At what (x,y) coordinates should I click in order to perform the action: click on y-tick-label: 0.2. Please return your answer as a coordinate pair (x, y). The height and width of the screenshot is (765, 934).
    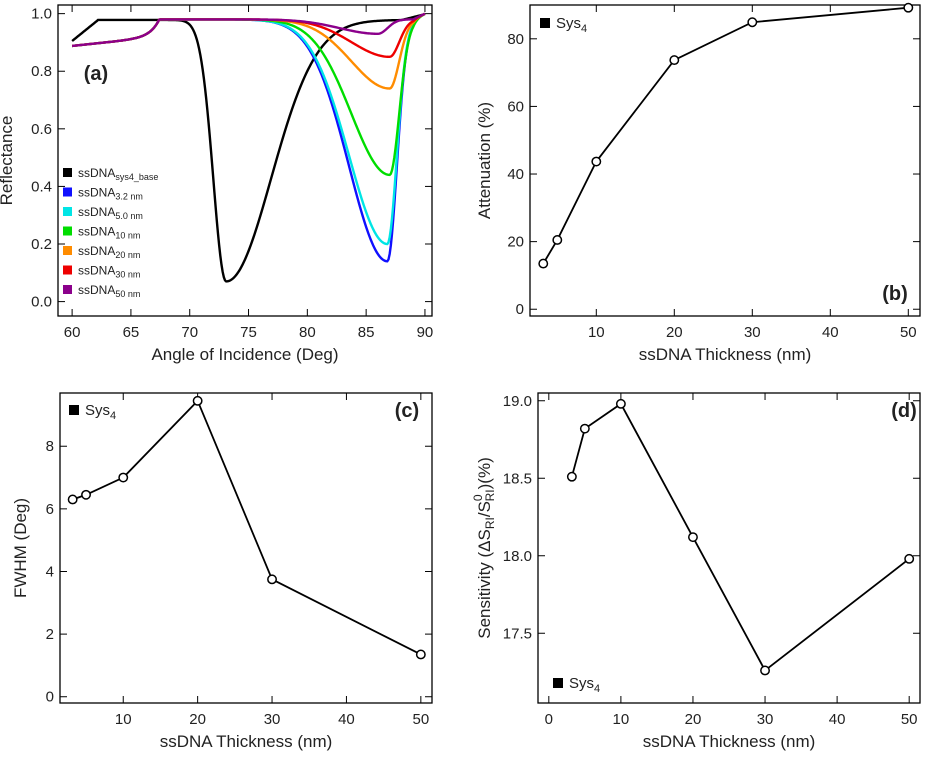
    Looking at the image, I should click on (41, 244).